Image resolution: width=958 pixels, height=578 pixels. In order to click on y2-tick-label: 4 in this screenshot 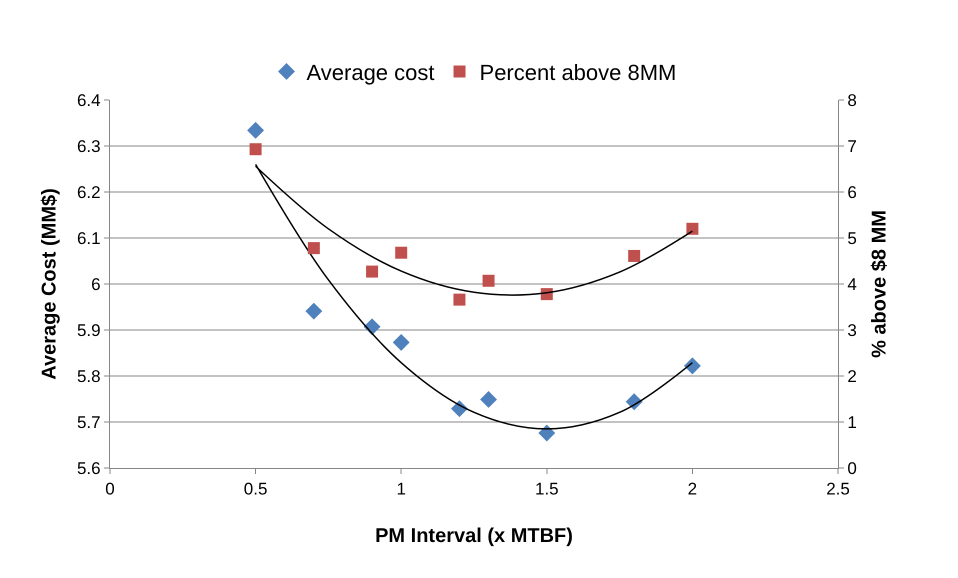, I will do `click(852, 284)`.